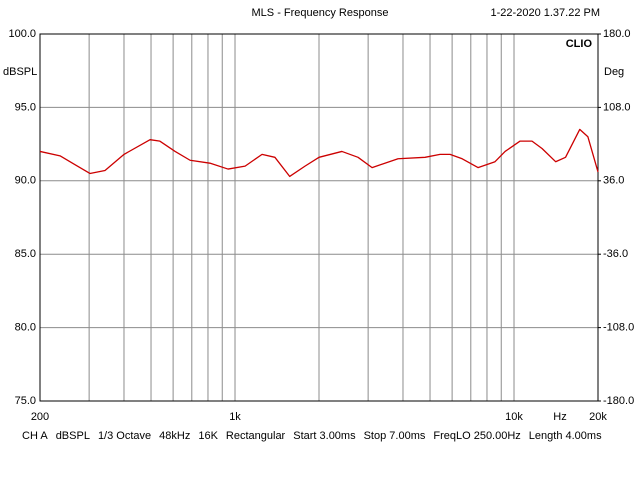  I want to click on timestamp: 1-22-2020 1.37.22 PM, so click(545, 13).